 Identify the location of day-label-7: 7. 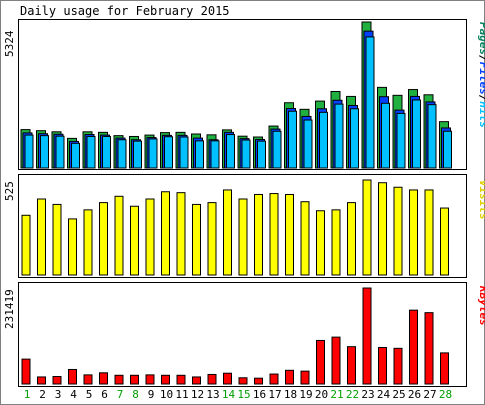
(120, 394).